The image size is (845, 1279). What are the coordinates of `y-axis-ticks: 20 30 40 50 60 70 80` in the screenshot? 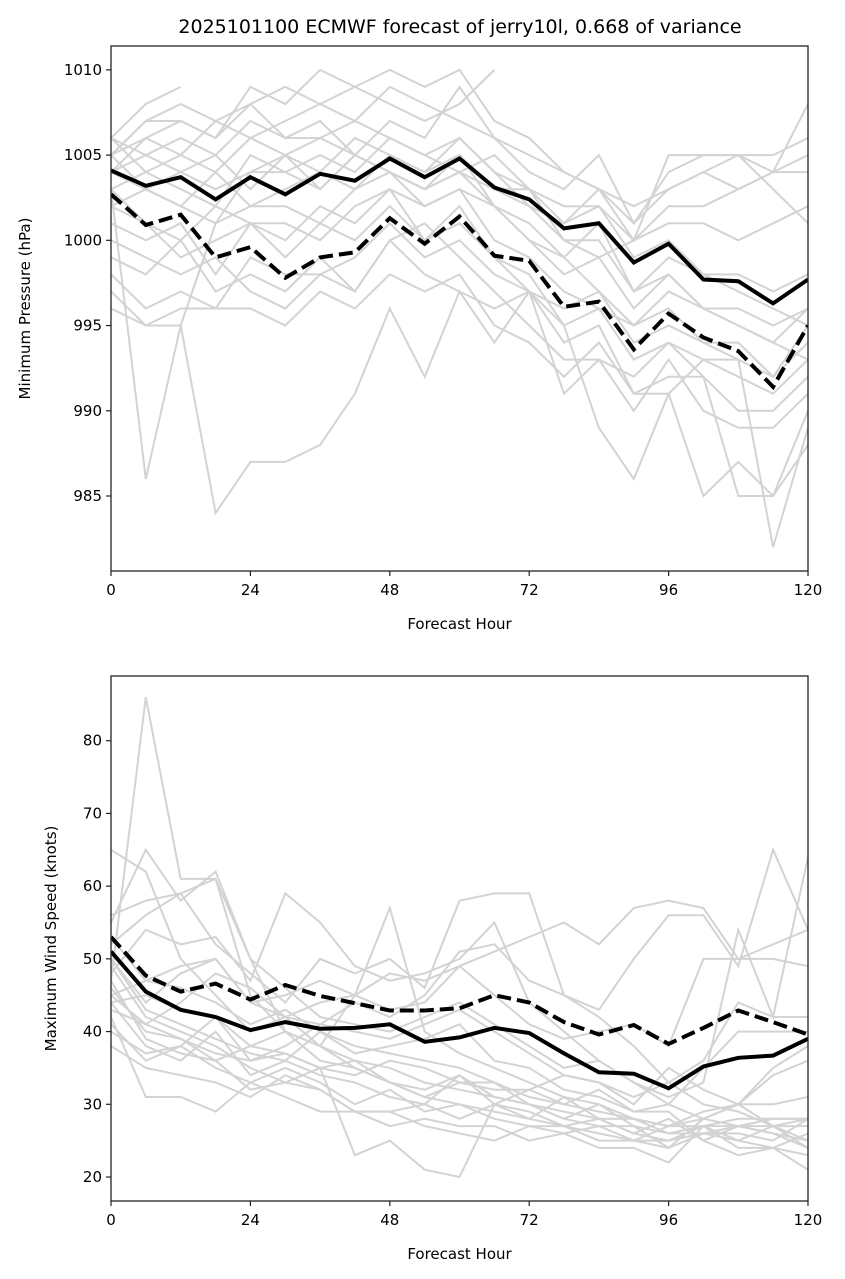 It's located at (97, 959).